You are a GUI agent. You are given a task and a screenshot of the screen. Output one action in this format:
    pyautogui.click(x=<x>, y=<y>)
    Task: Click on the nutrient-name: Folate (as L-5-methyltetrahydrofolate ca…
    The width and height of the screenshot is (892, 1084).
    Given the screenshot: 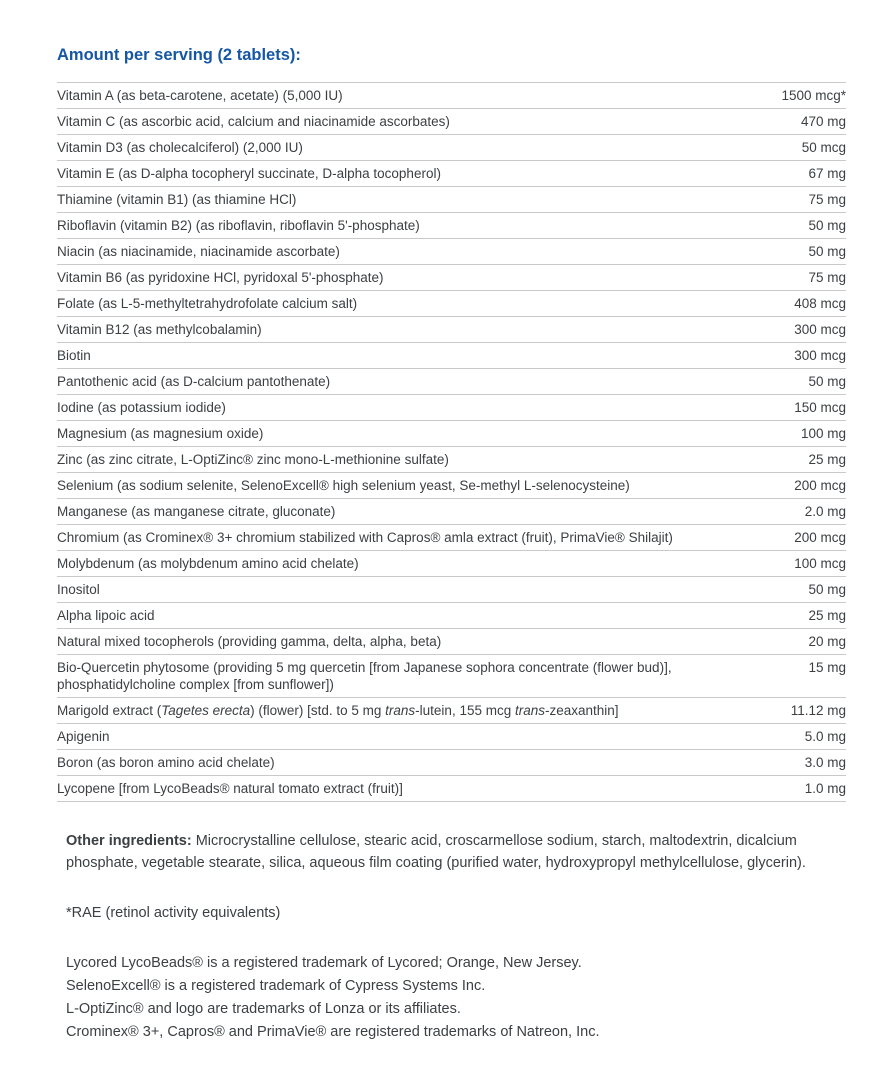 What is the action you would take?
    pyautogui.click(x=207, y=303)
    